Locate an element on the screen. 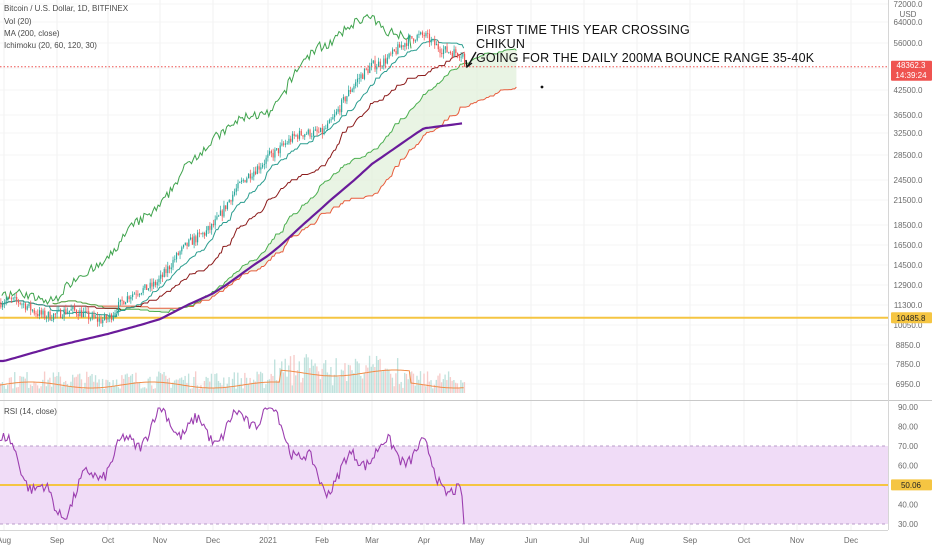 This screenshot has height=555, width=932. annotation-line-2: CHIKUN is located at coordinates (500, 44).